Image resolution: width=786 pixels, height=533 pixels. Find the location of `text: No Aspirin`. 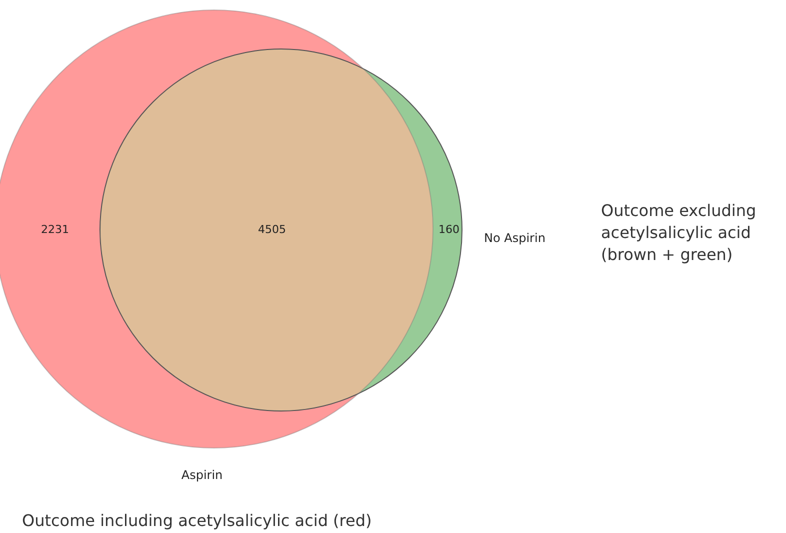

text: No Aspirin is located at coordinates (515, 238).